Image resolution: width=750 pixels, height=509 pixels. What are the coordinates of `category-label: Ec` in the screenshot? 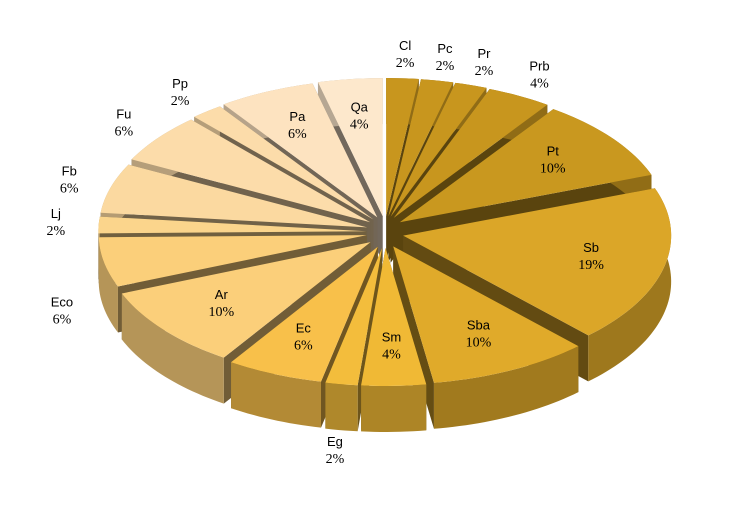 It's located at (304, 327).